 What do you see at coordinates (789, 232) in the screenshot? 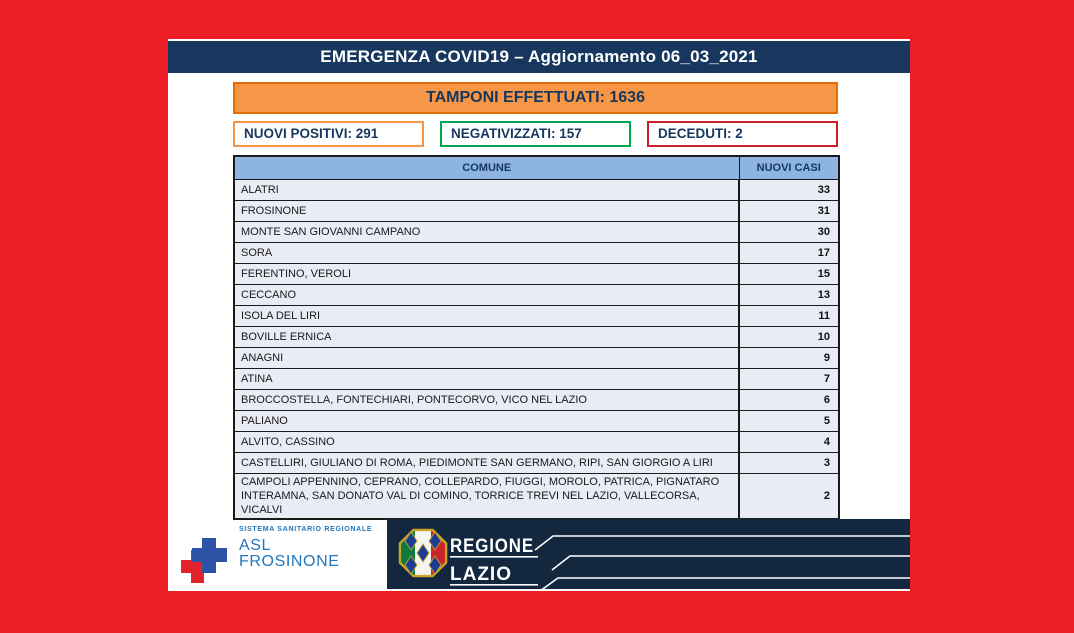
I see `nuovi-casi-cell: 30` at bounding box center [789, 232].